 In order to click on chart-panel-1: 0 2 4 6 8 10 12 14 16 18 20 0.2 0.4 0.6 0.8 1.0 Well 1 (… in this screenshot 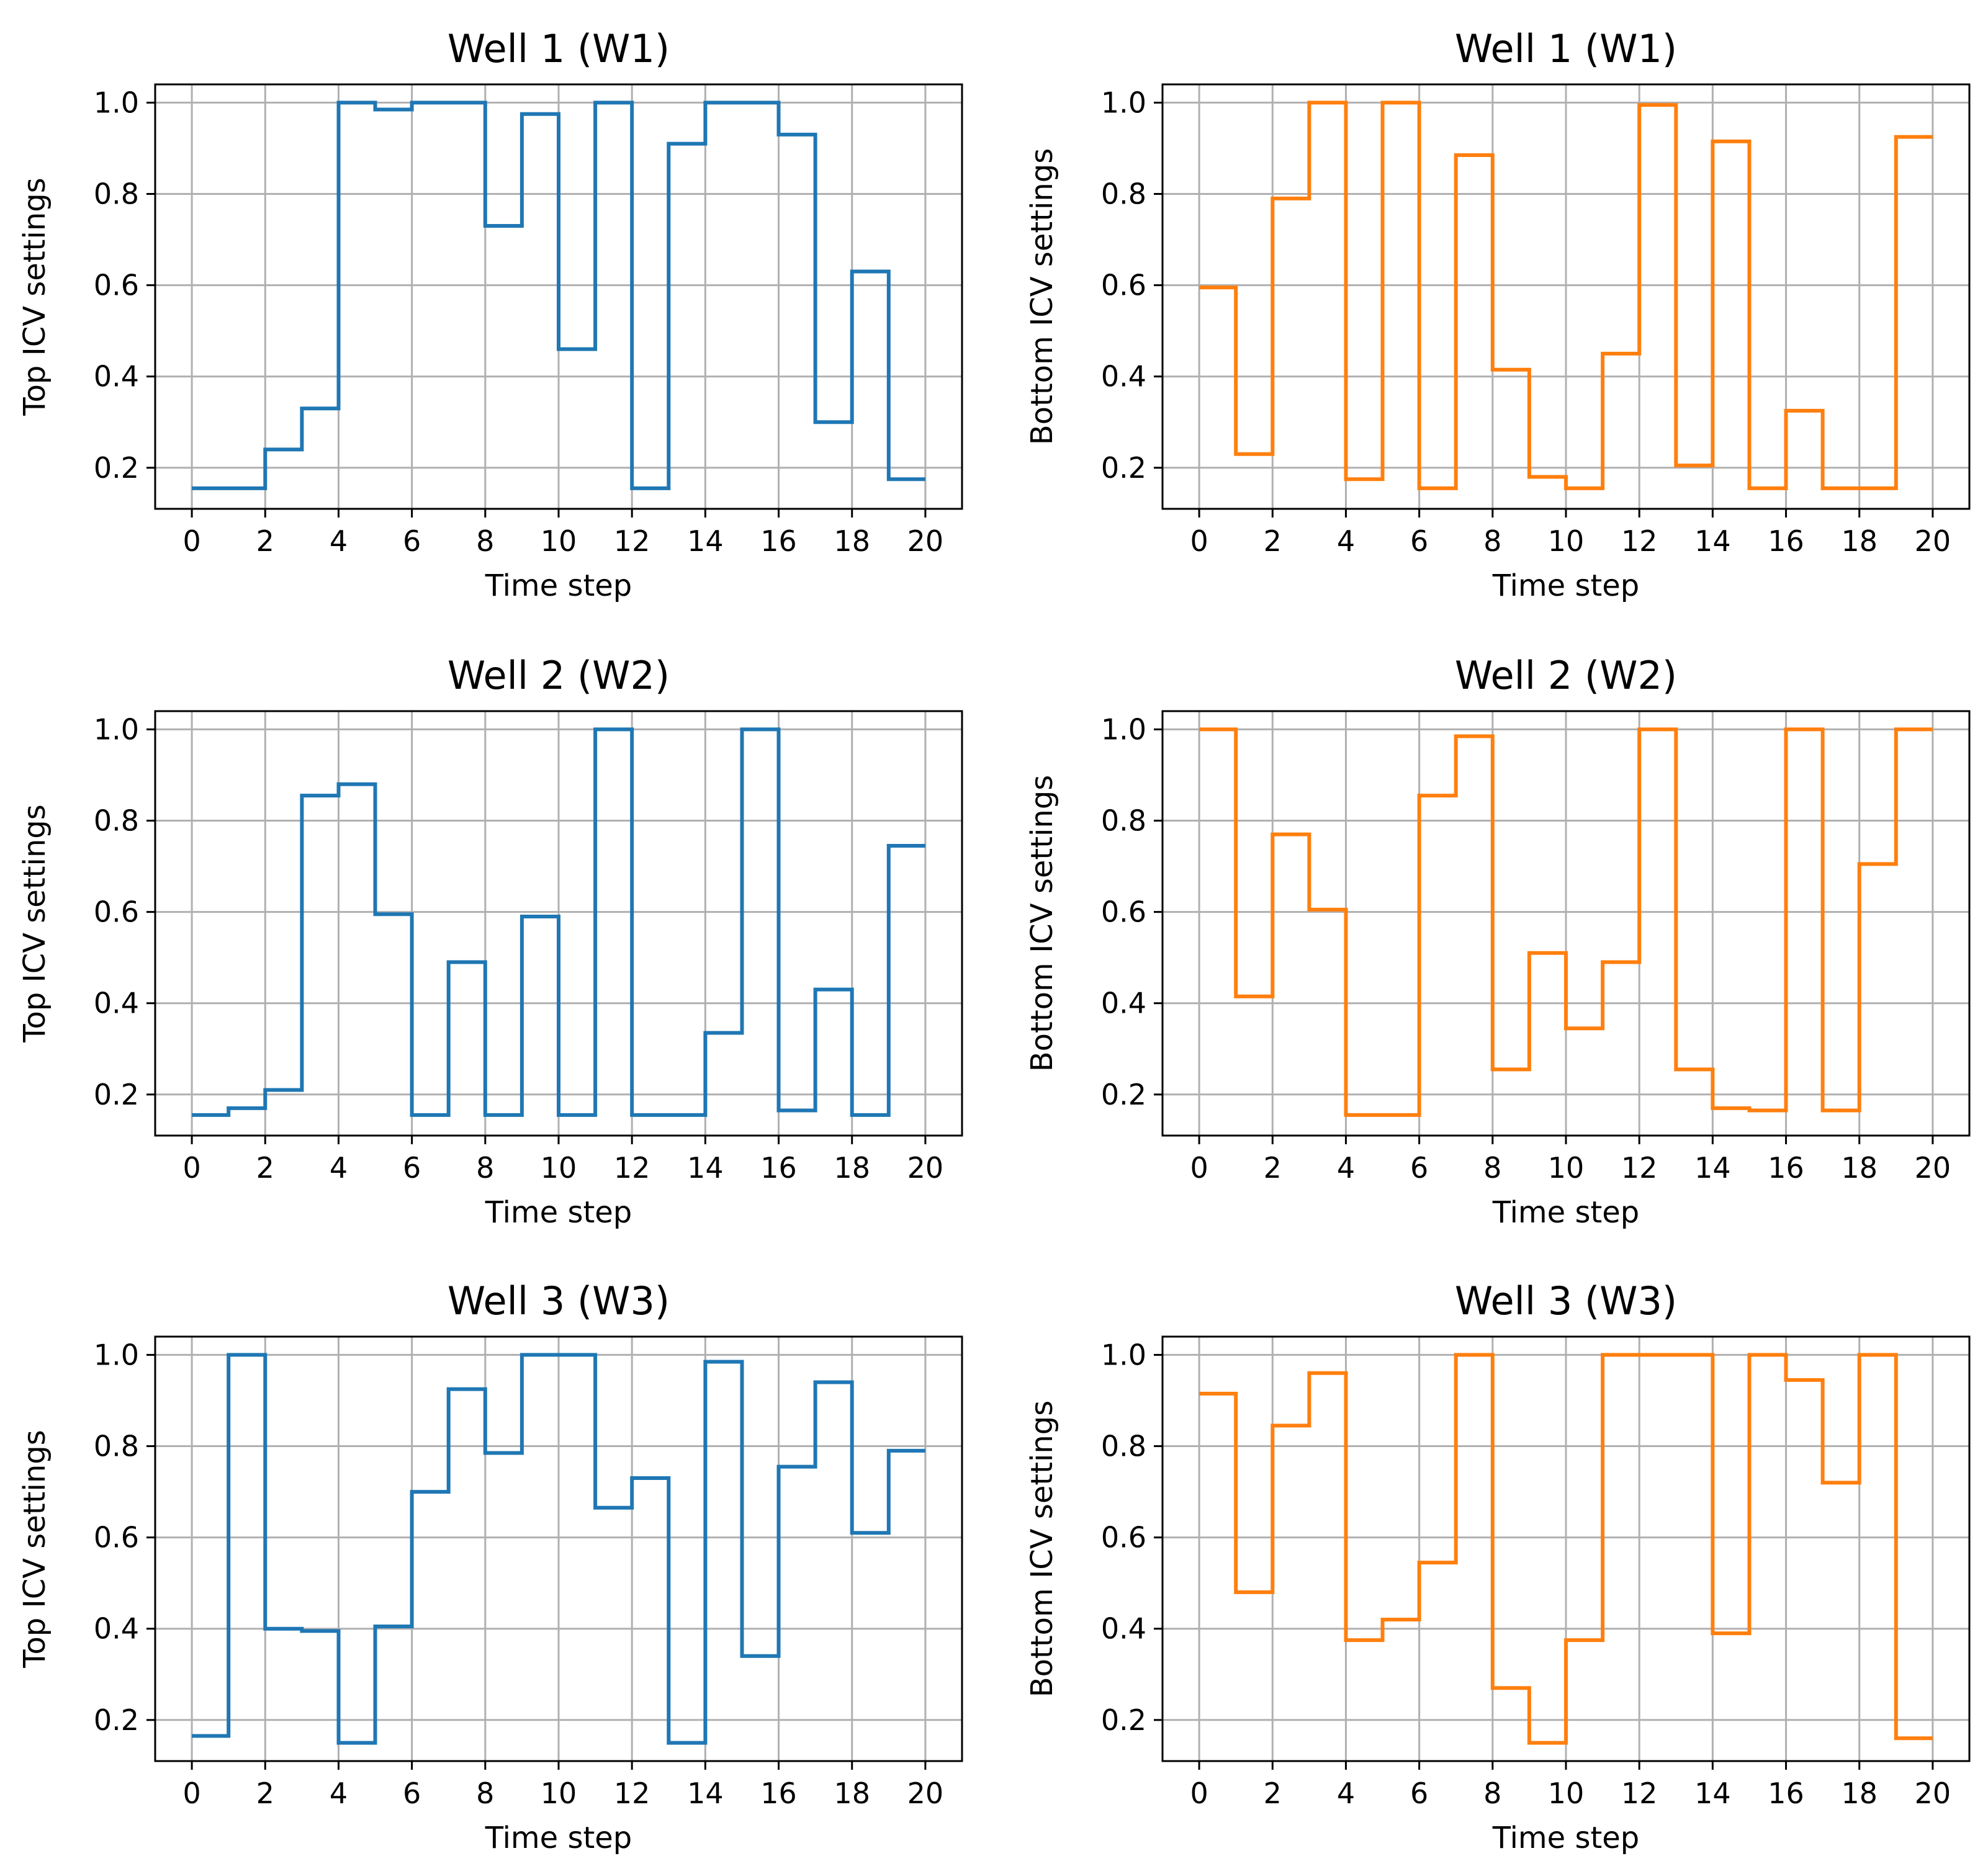, I will do `click(490, 314)`.